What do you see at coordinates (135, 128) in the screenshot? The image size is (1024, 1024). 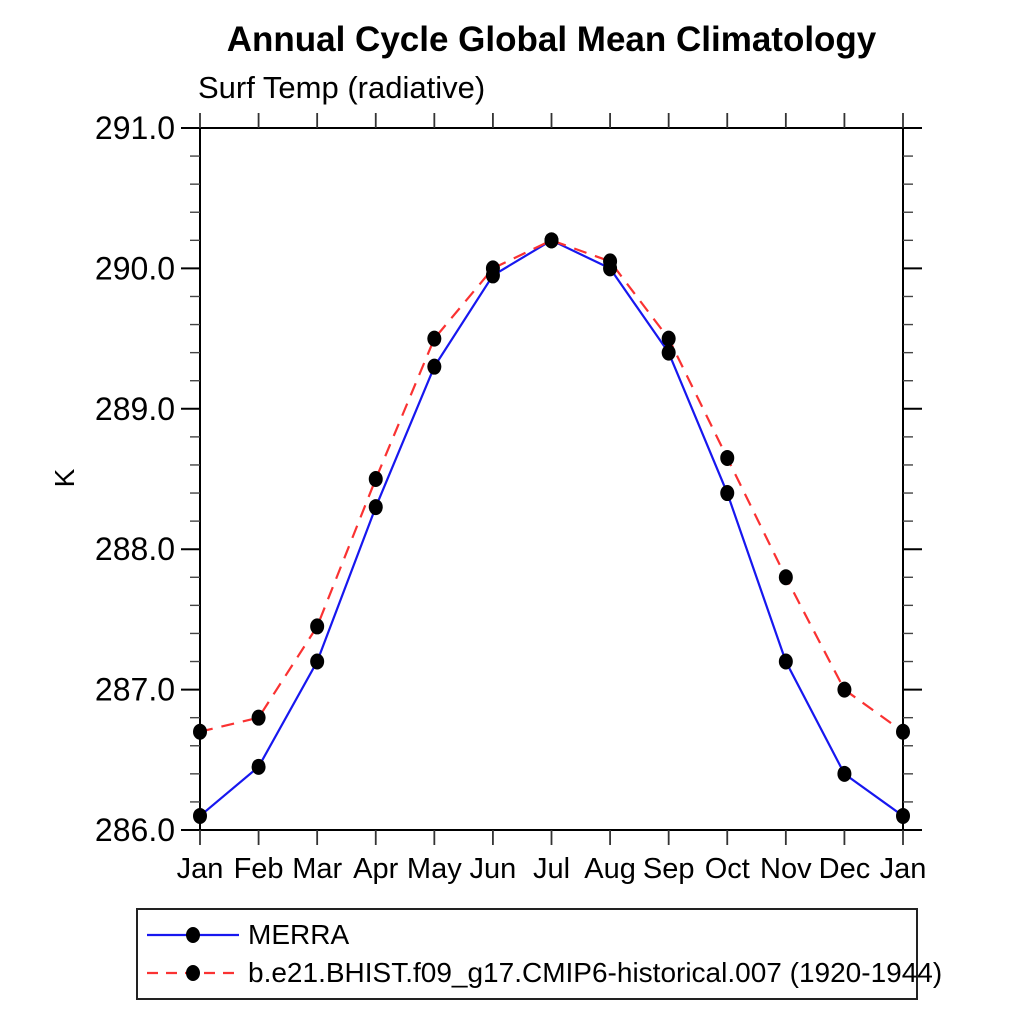 I see `y-tick-label: 291.0` at bounding box center [135, 128].